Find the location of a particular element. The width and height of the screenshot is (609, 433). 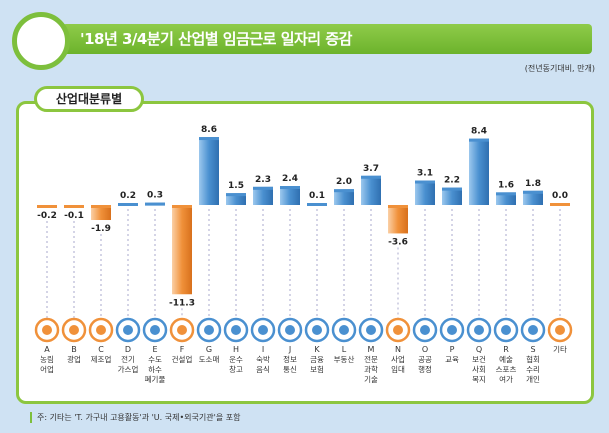

industry-name: 임대 is located at coordinates (398, 369).